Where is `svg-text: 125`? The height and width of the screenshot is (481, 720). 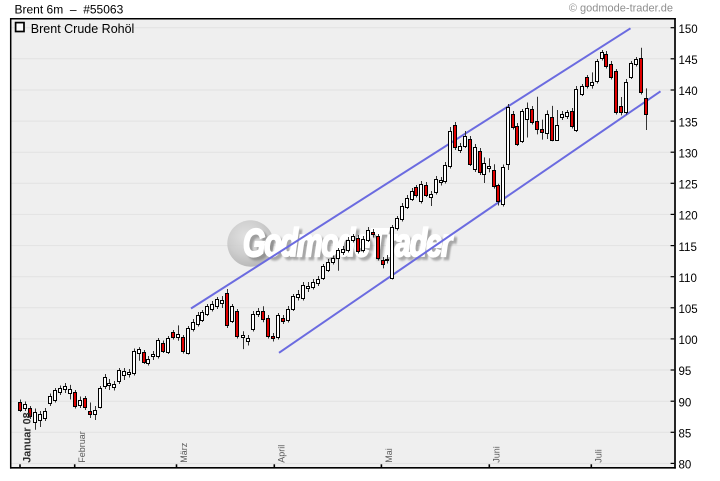
svg-text: 125 is located at coordinates (688, 186).